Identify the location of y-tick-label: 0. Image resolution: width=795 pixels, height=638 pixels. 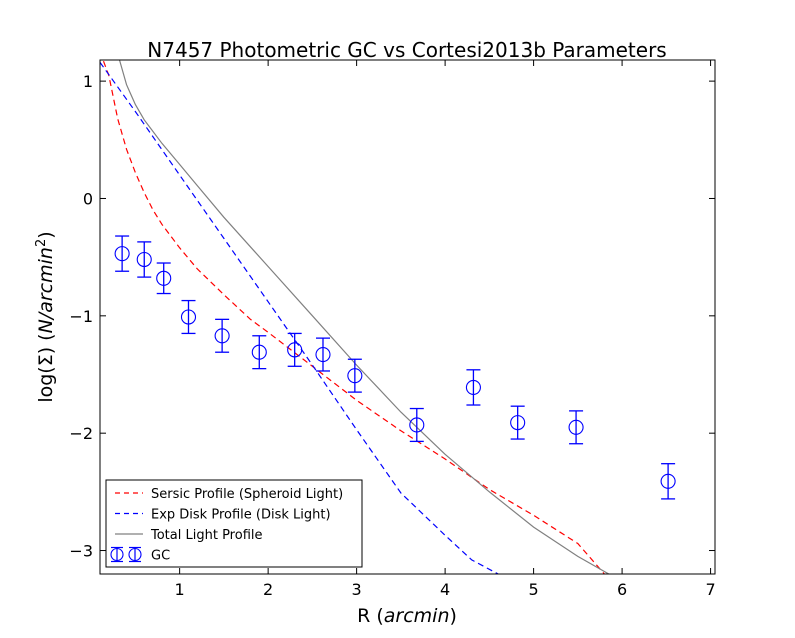
(88, 198).